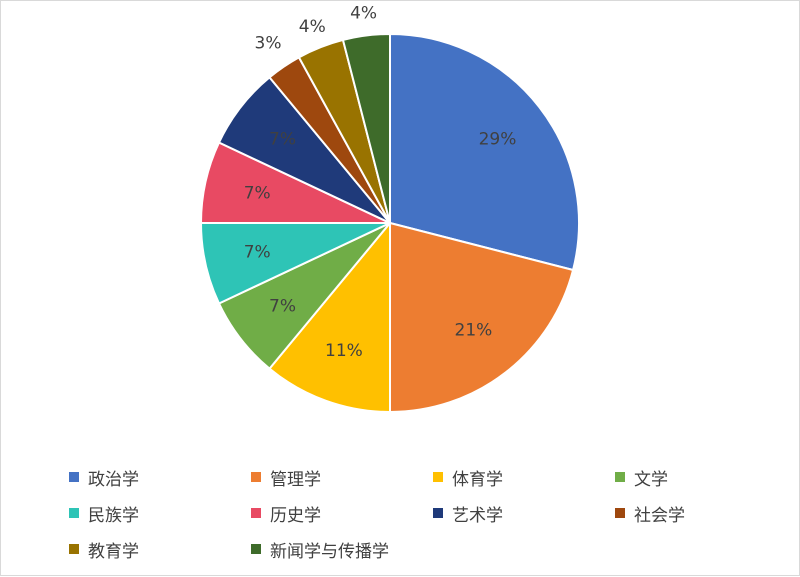 The width and height of the screenshot is (800, 577). I want to click on legend-item: 社会学, so click(690, 513).